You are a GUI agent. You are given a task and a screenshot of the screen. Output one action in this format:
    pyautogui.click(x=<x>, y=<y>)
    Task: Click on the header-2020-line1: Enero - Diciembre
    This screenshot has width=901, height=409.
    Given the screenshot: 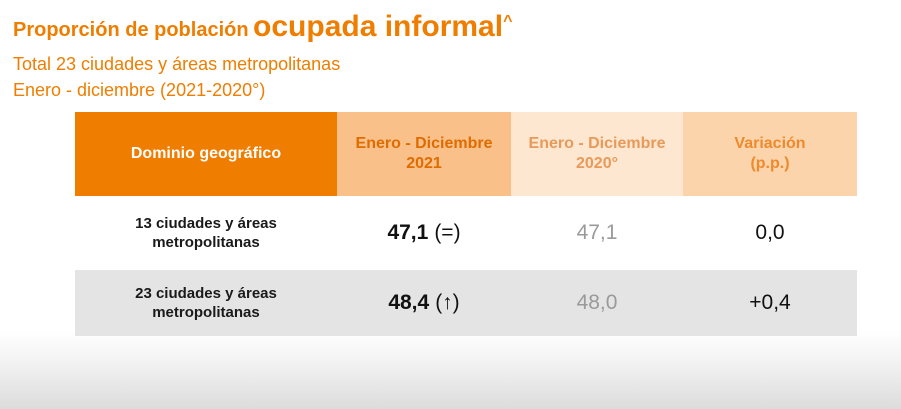 What is the action you would take?
    pyautogui.click(x=597, y=143)
    